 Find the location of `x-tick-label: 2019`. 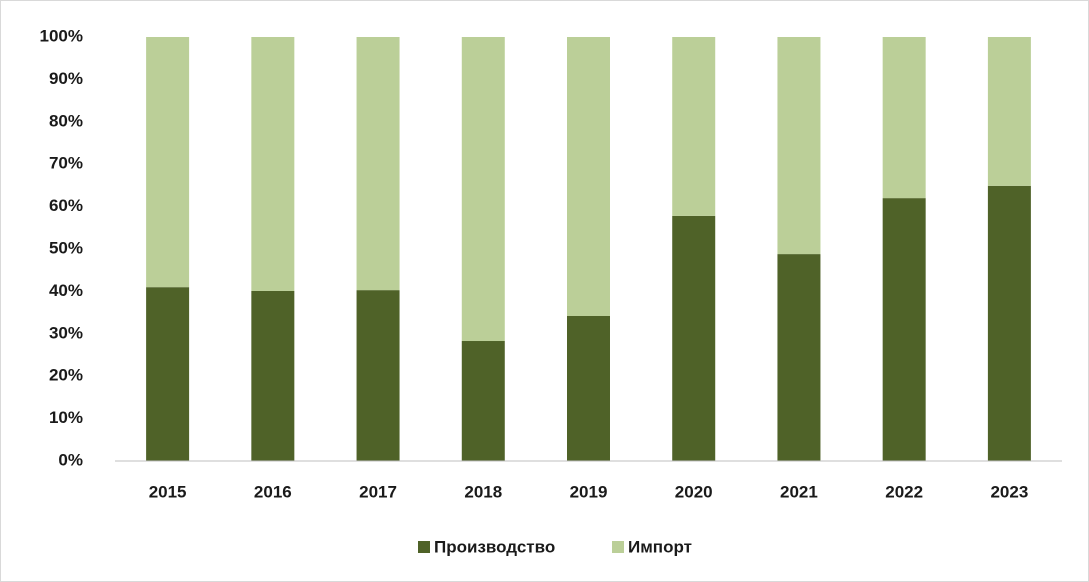

x-tick-label: 2019 is located at coordinates (589, 491).